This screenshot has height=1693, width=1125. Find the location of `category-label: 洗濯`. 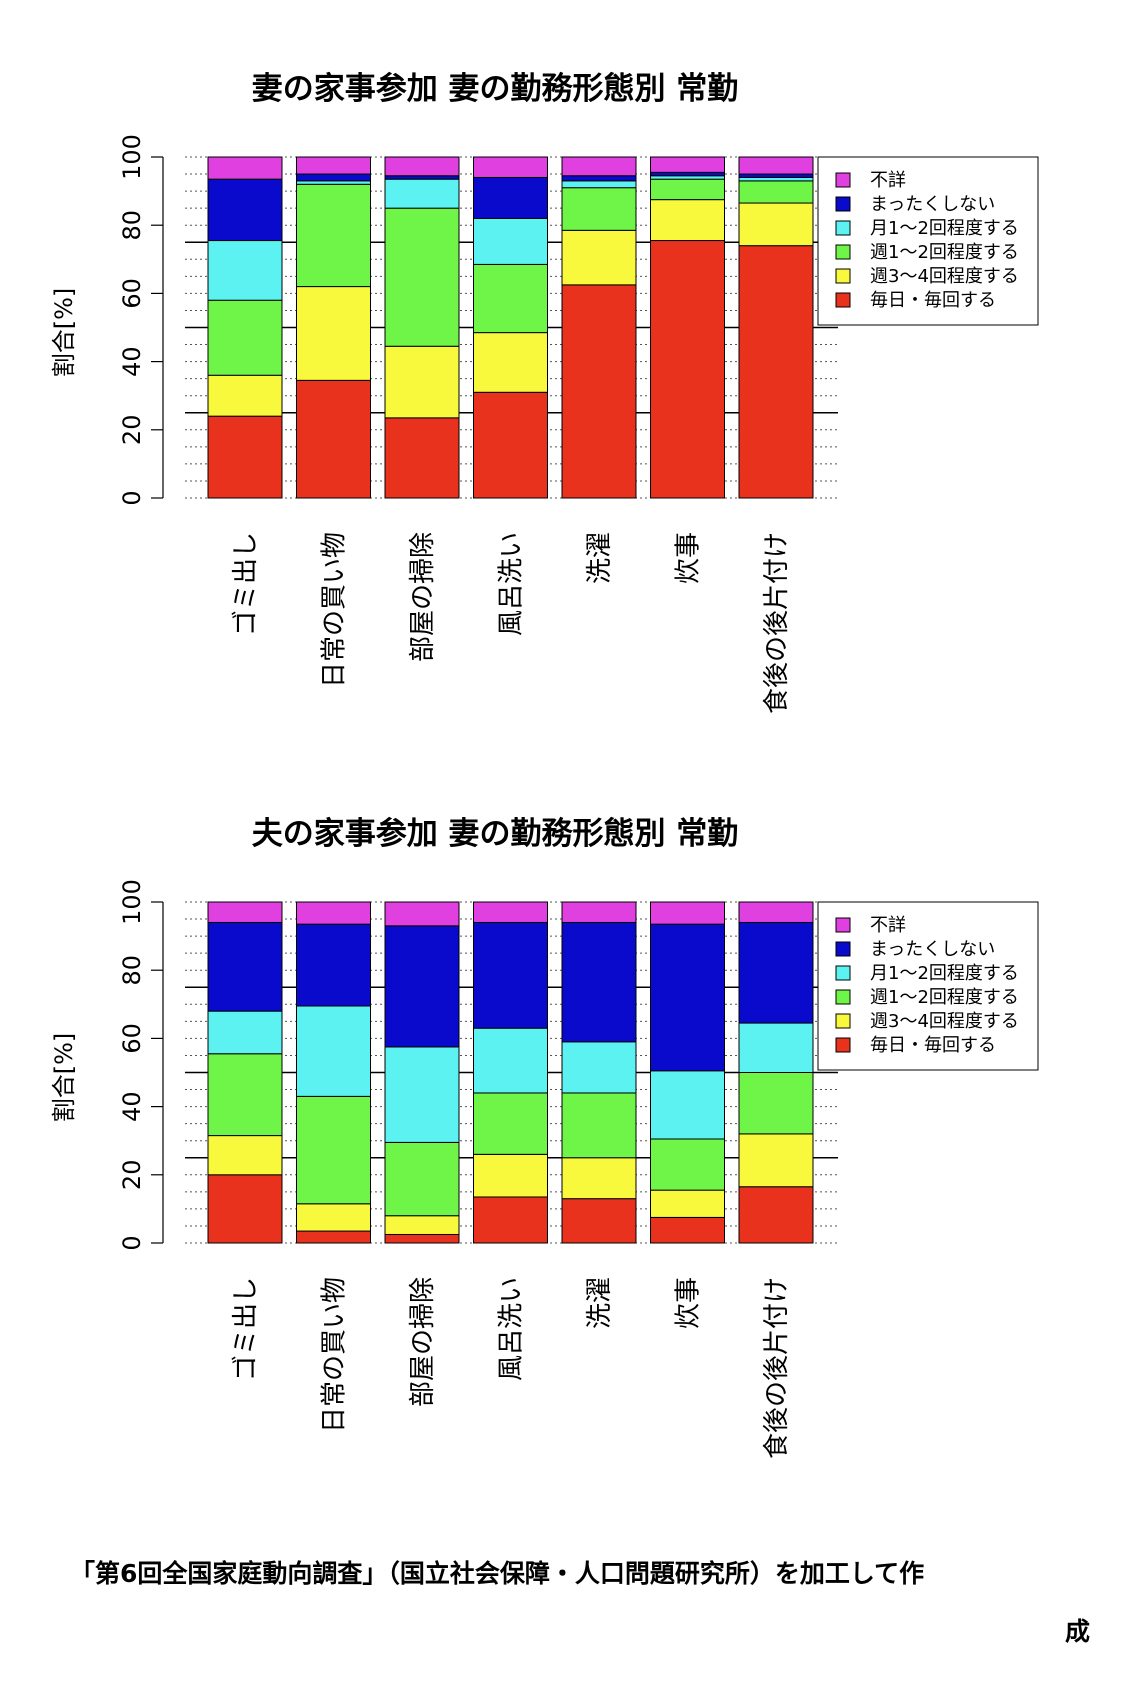

category-label: 洗濯 is located at coordinates (600, 1303).